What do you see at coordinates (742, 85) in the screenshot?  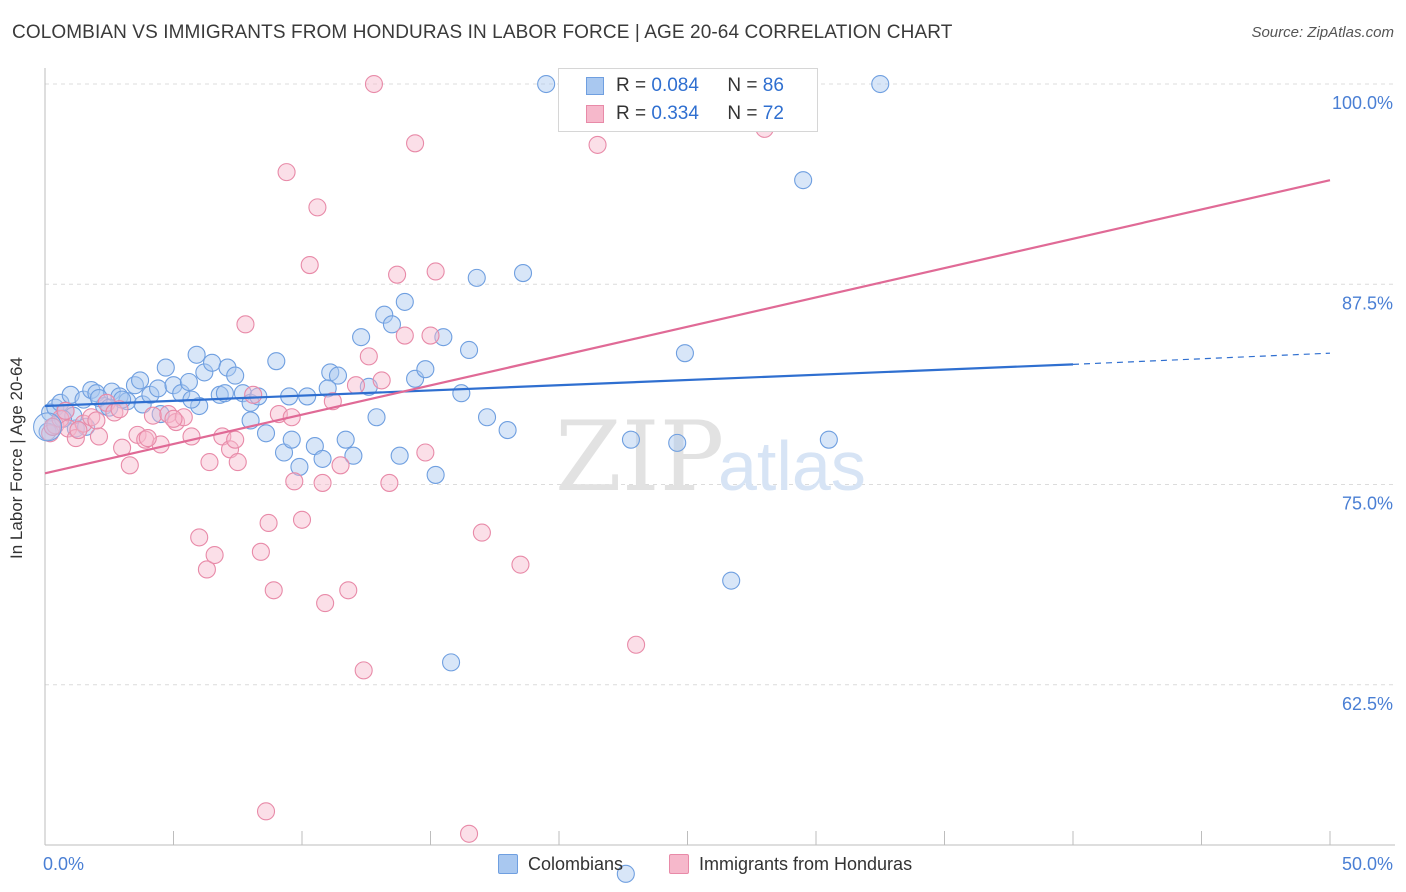 I see `legend-n-label: N =` at bounding box center [742, 85].